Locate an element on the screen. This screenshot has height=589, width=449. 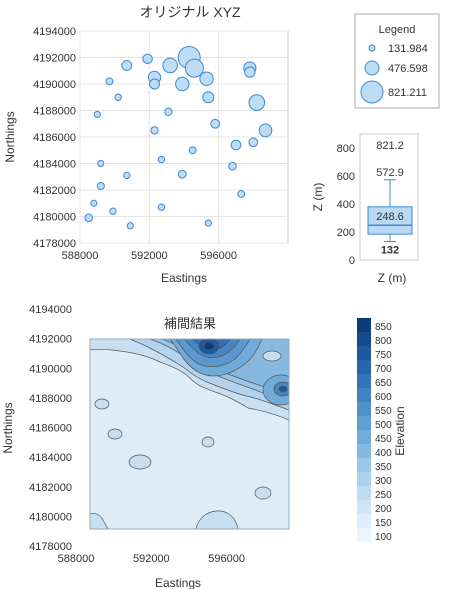
colorbar-level-label: 850 is located at coordinates (383, 327).